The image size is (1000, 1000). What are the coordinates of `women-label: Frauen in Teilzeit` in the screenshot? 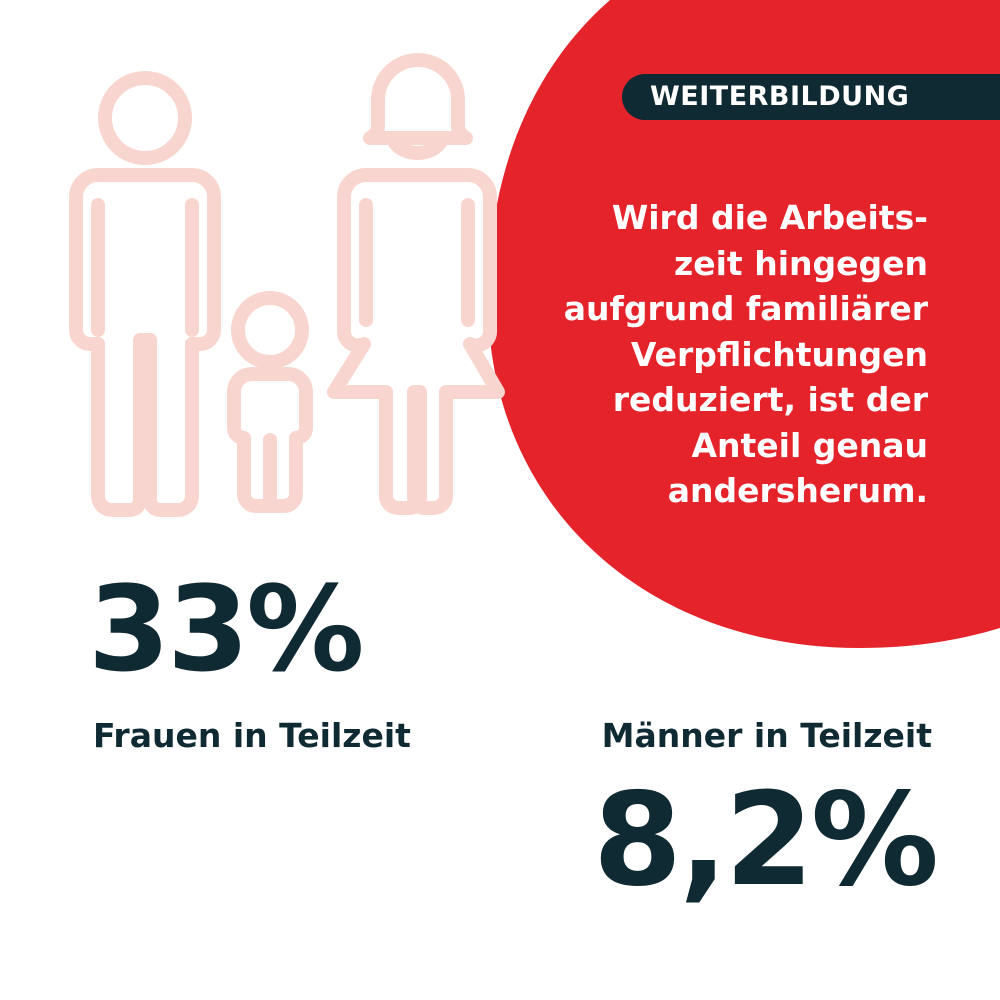 It's located at (252, 735).